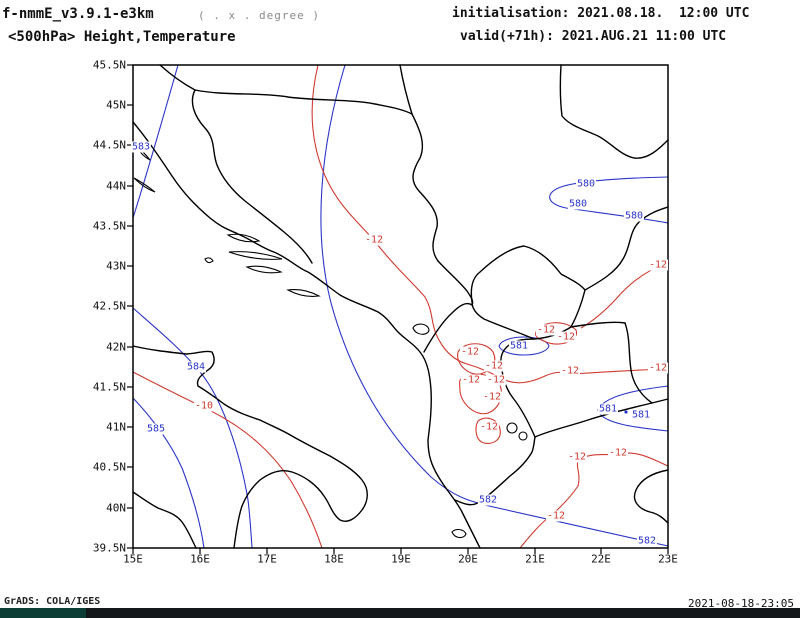 This screenshot has height=618, width=800. What do you see at coordinates (122, 37) in the screenshot?
I see `field-title: <500hPa> Height,Temperature` at bounding box center [122, 37].